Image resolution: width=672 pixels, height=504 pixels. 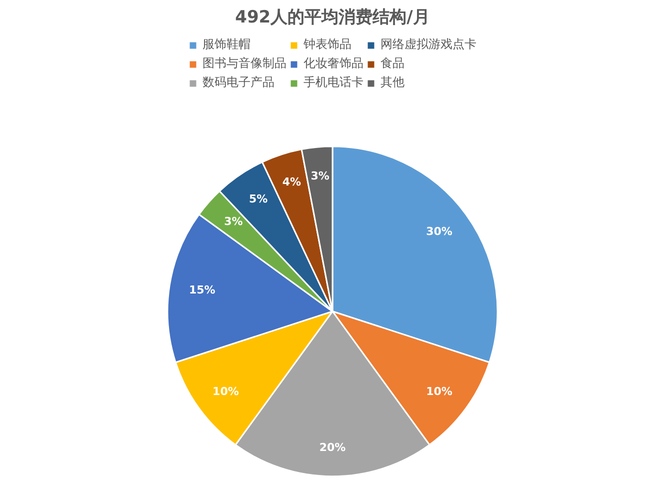 What do you see at coordinates (226, 44) in the screenshot?
I see `legend-label: 服饰鞋帽` at bounding box center [226, 44].